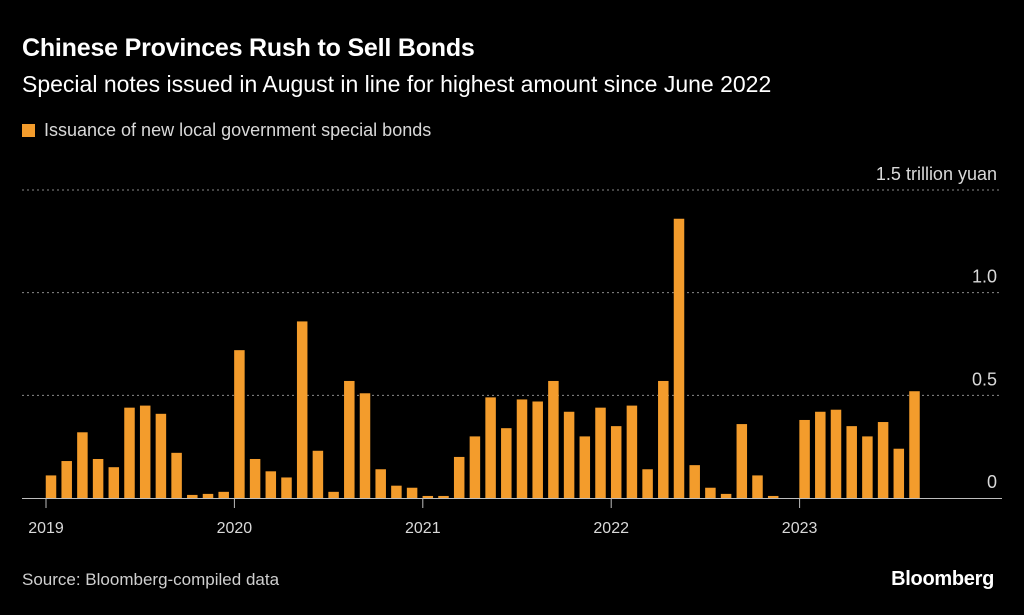  What do you see at coordinates (28, 130) in the screenshot?
I see `legend-swatch` at bounding box center [28, 130].